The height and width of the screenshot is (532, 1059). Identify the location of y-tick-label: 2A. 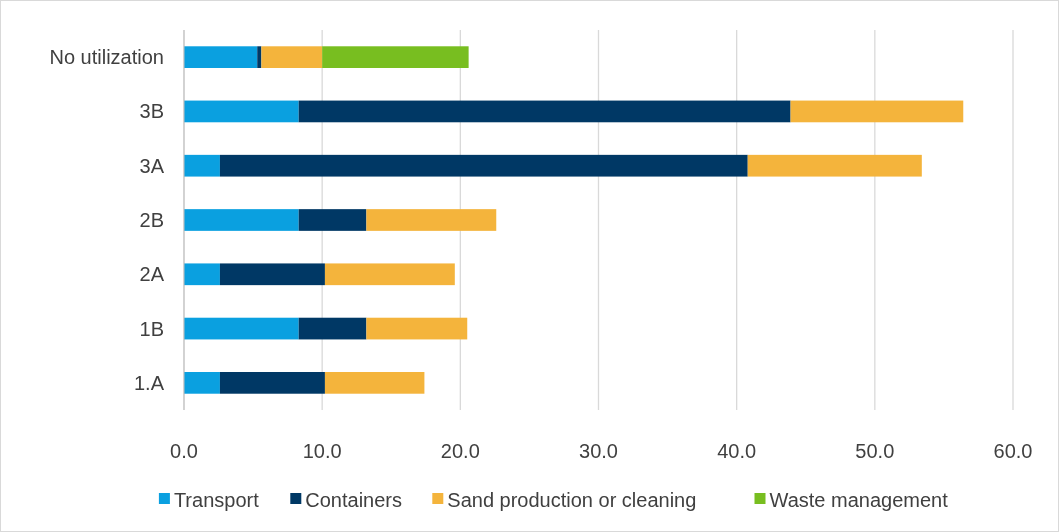
(152, 274).